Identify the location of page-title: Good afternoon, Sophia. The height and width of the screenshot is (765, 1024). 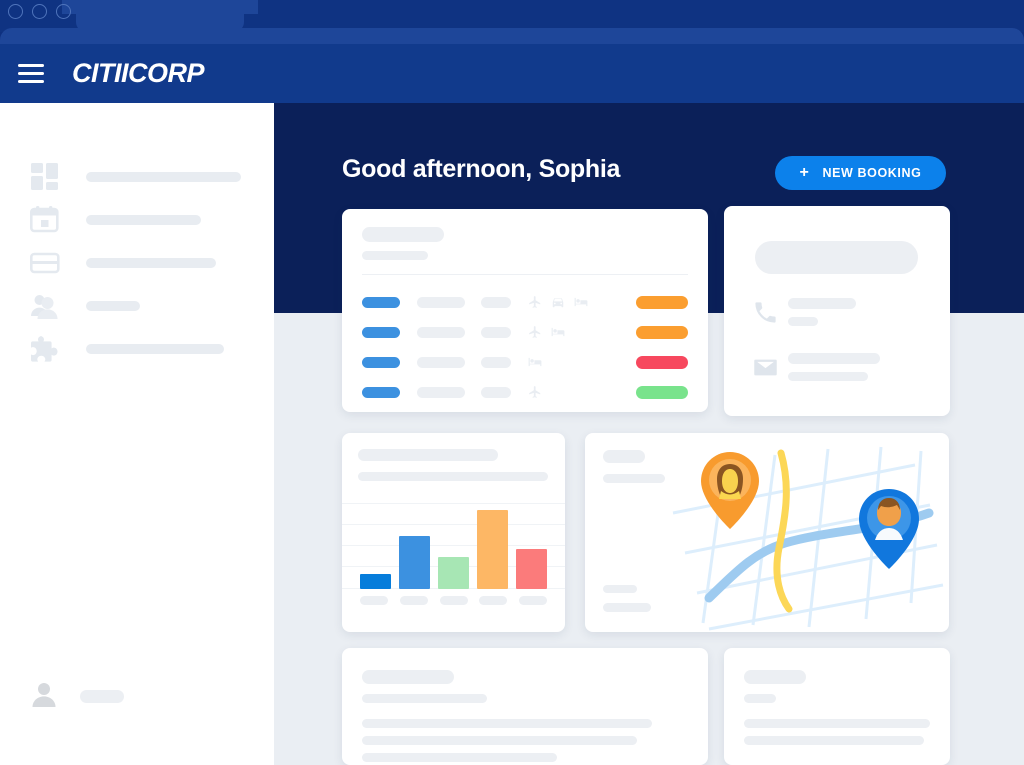
(481, 169).